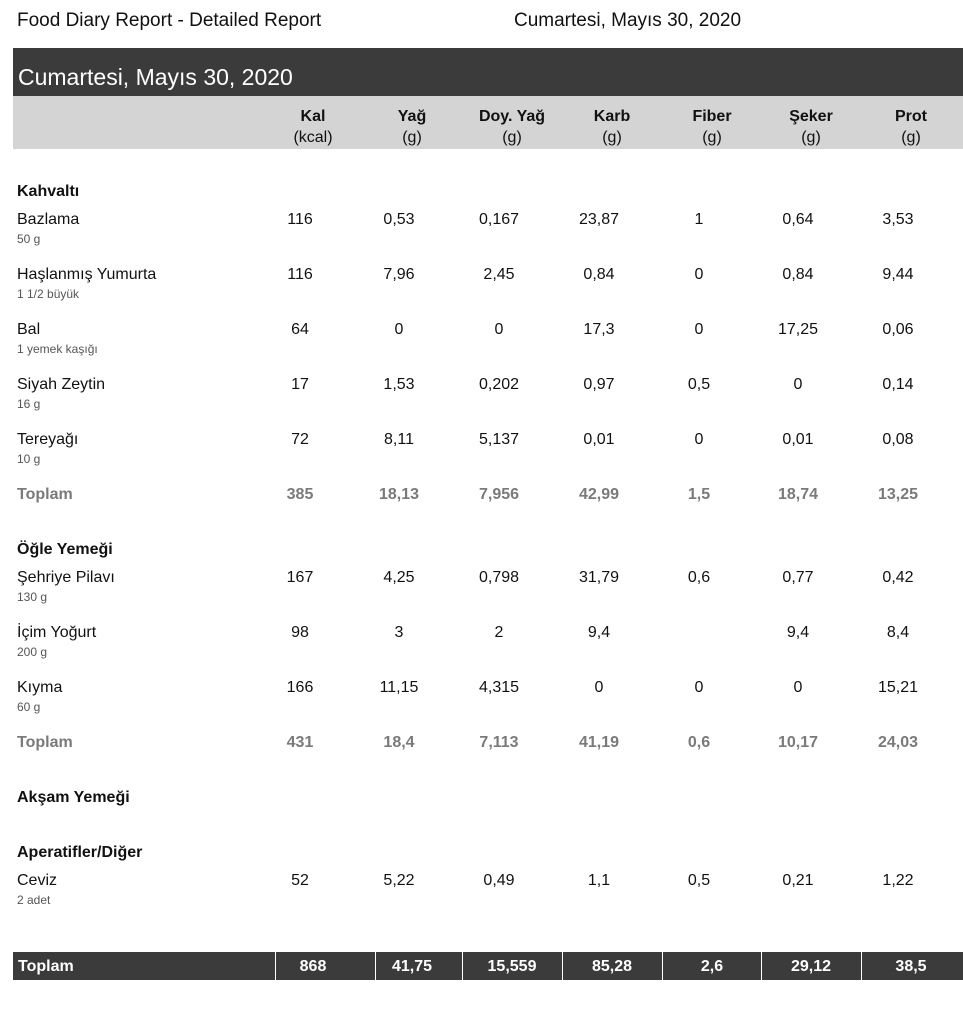 The image size is (963, 1024). What do you see at coordinates (45, 742) in the screenshot?
I see `meal-total-label: Toplam` at bounding box center [45, 742].